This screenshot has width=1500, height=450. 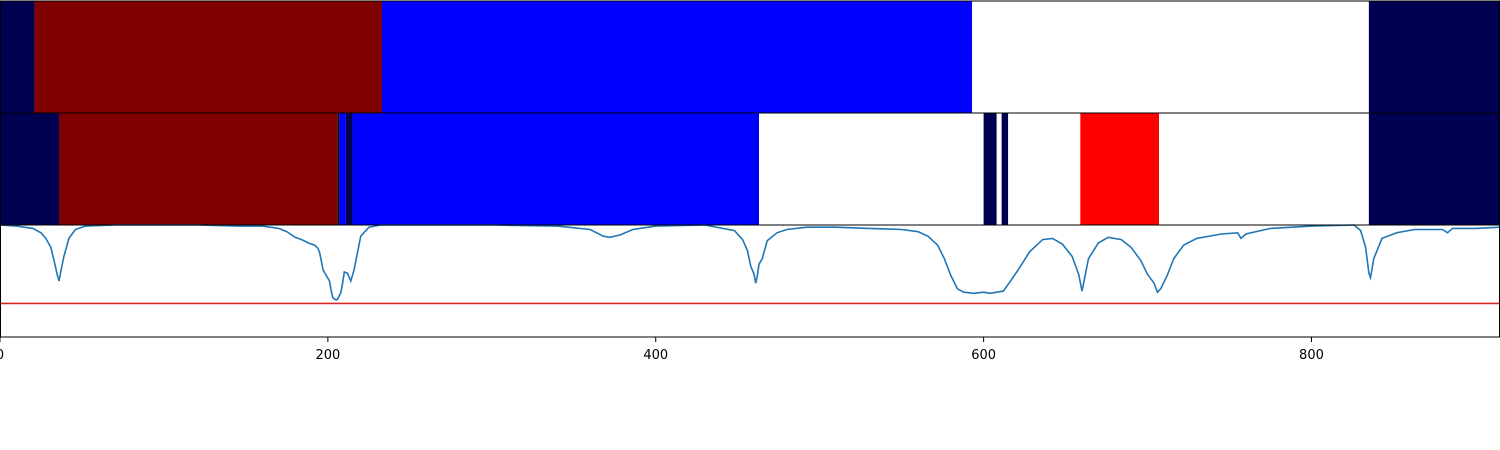 I want to click on x-tick-label: 200, so click(x=327, y=355).